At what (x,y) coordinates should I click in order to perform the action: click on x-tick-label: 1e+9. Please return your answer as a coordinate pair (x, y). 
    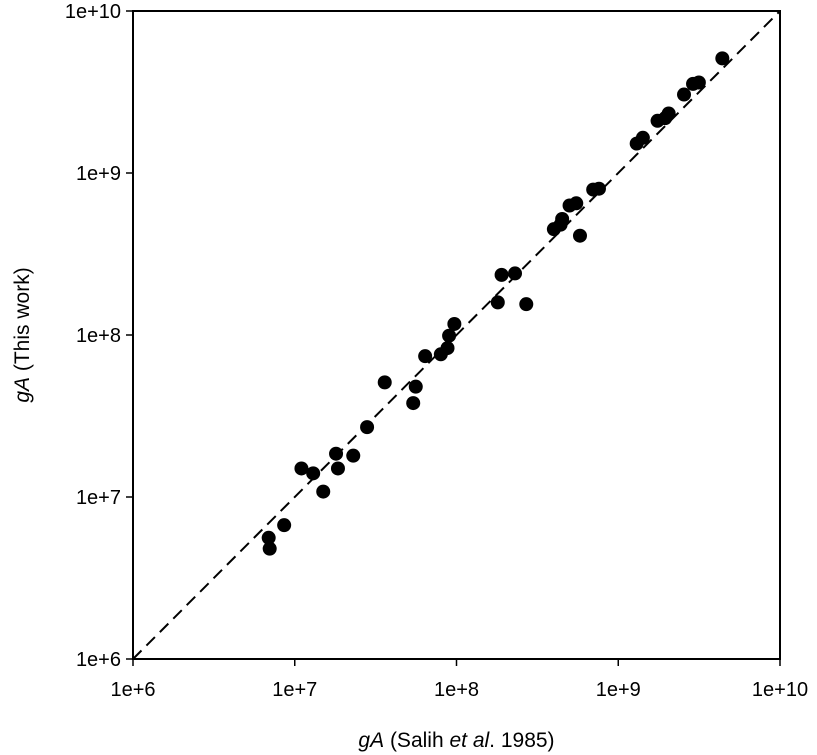
    Looking at the image, I should click on (618, 690).